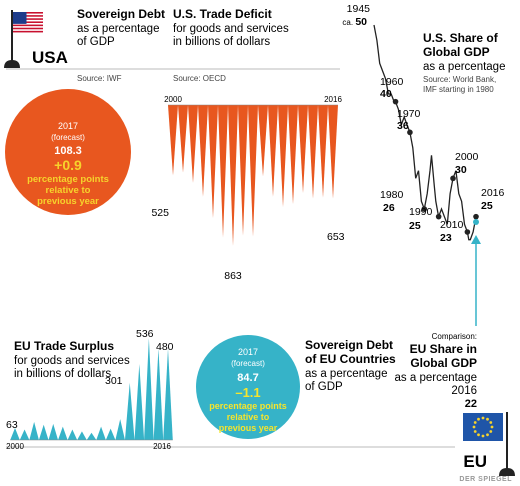  I want to click on gdp-share-start-value: ca. 50, so click(354, 22).